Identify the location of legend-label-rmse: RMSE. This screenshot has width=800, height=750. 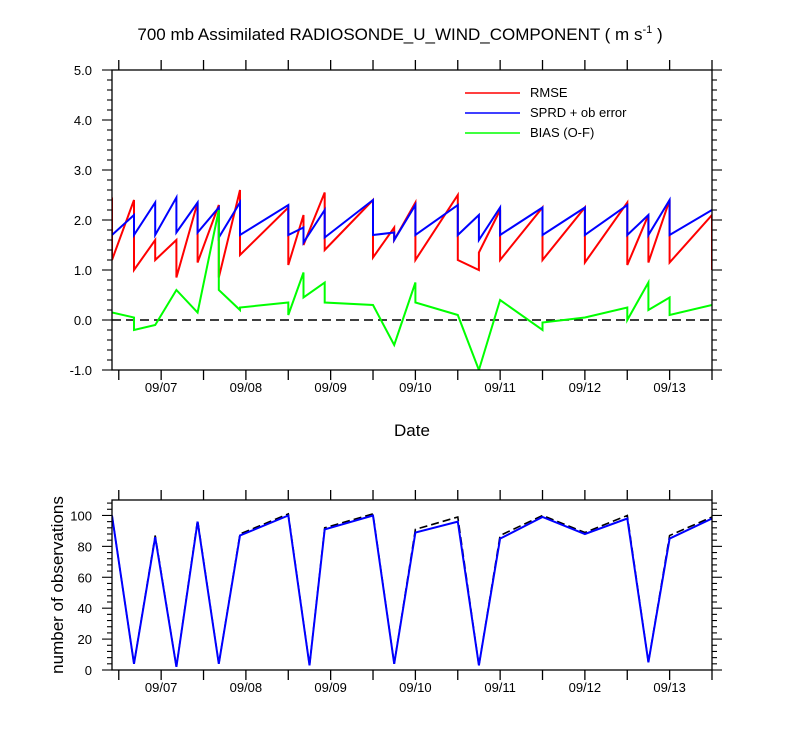
(549, 92).